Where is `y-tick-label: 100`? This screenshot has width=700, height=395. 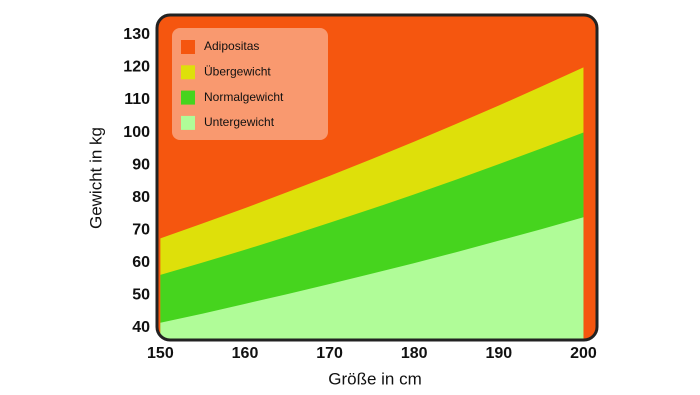 y-tick-label: 100 is located at coordinates (136, 132).